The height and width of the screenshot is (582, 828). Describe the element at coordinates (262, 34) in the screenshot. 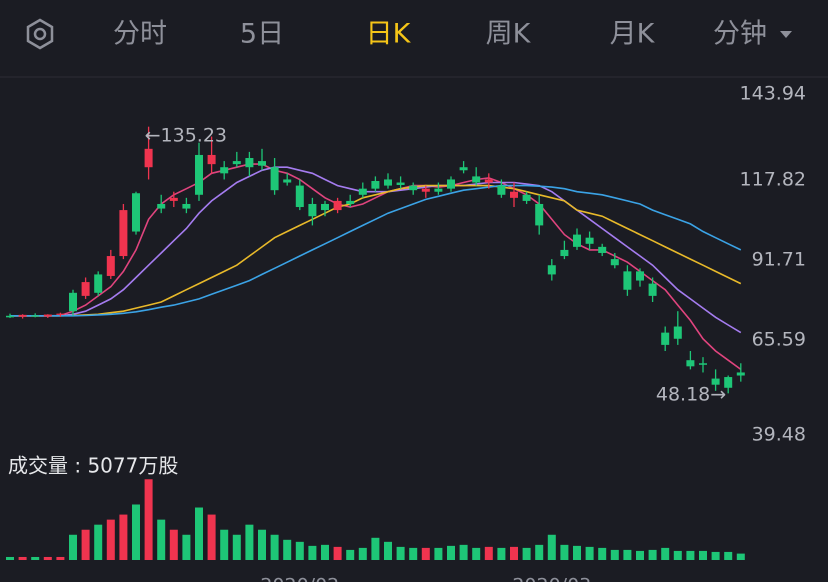

I see `tab: 5日` at that location.